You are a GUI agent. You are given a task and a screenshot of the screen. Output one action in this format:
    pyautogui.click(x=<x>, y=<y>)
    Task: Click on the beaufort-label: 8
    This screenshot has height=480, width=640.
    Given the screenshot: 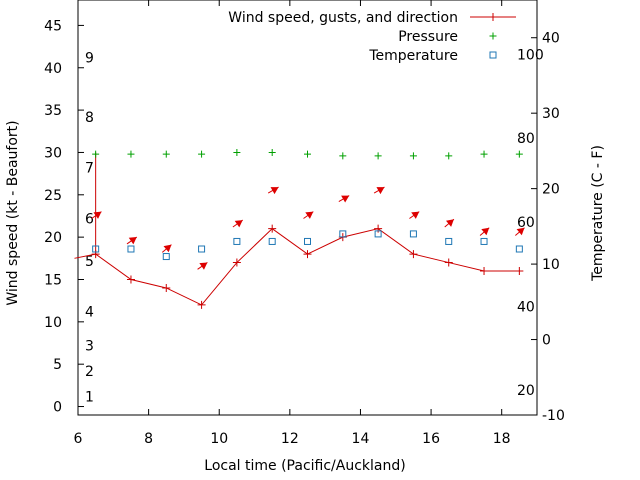 What is the action you would take?
    pyautogui.click(x=89, y=118)
    